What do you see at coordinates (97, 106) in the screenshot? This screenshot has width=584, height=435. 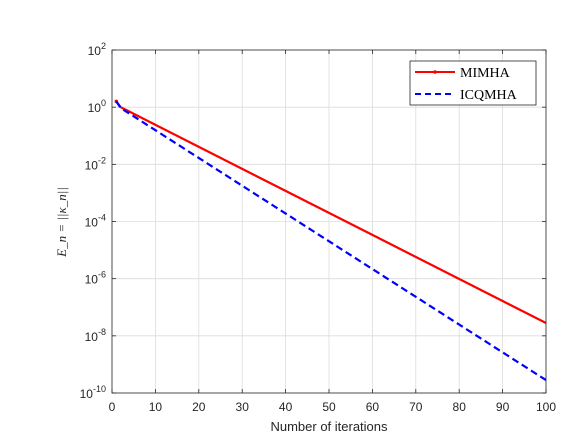 I see `y-tick-label: 10⁰` at bounding box center [97, 106].